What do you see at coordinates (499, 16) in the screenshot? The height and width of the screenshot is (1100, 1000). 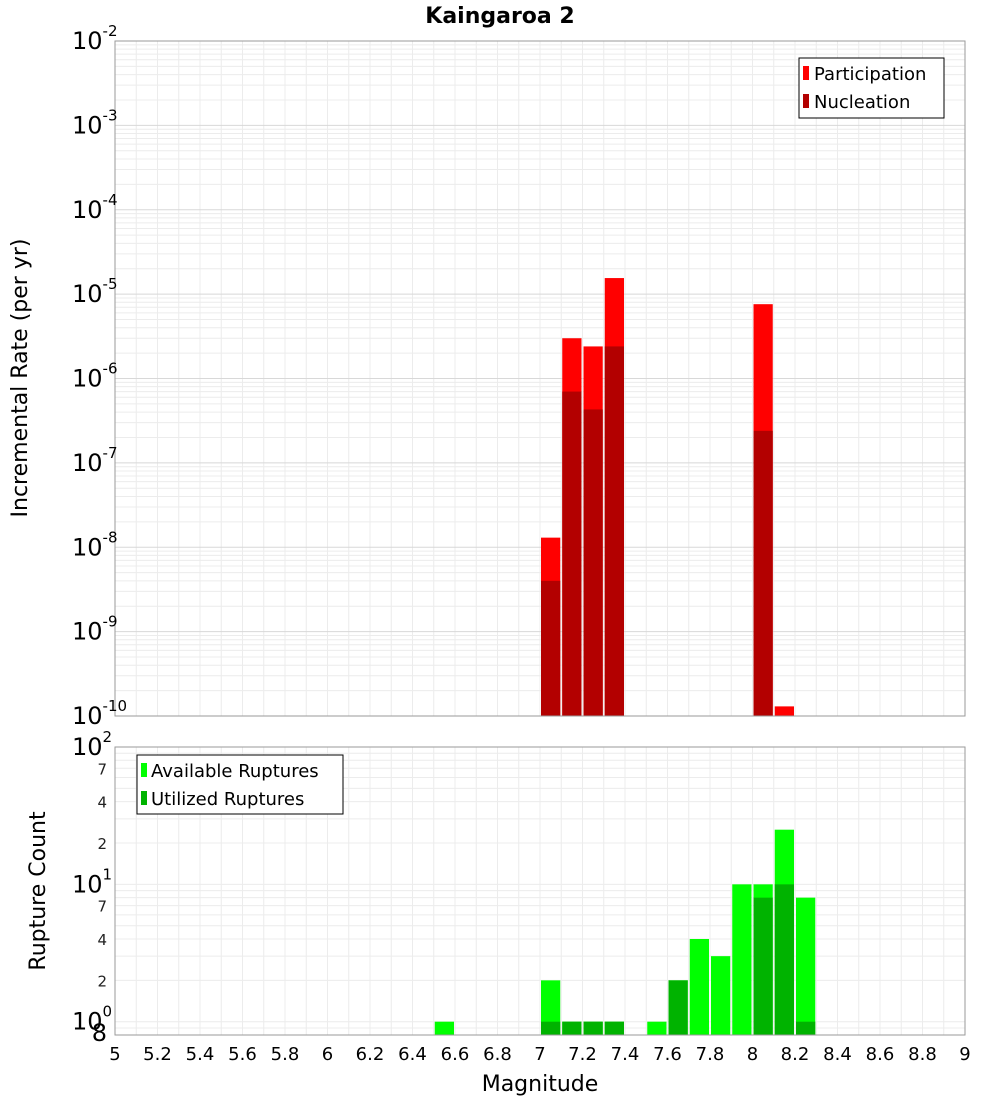 I see `chart-title: Kaingaroa 2` at bounding box center [499, 16].